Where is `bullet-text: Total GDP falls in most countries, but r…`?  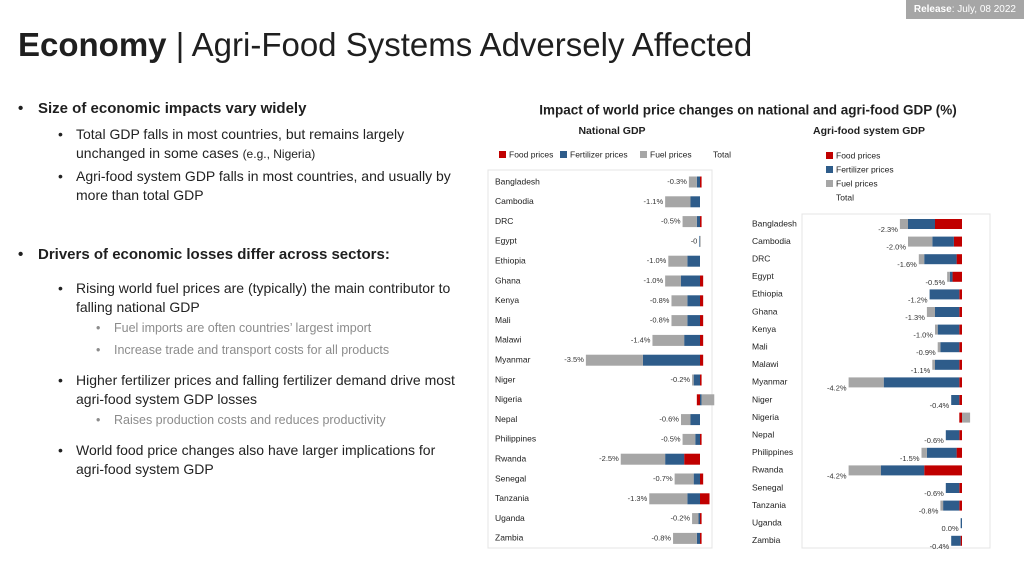 bullet-text: Total GDP falls in most countries, but r… is located at coordinates (240, 143).